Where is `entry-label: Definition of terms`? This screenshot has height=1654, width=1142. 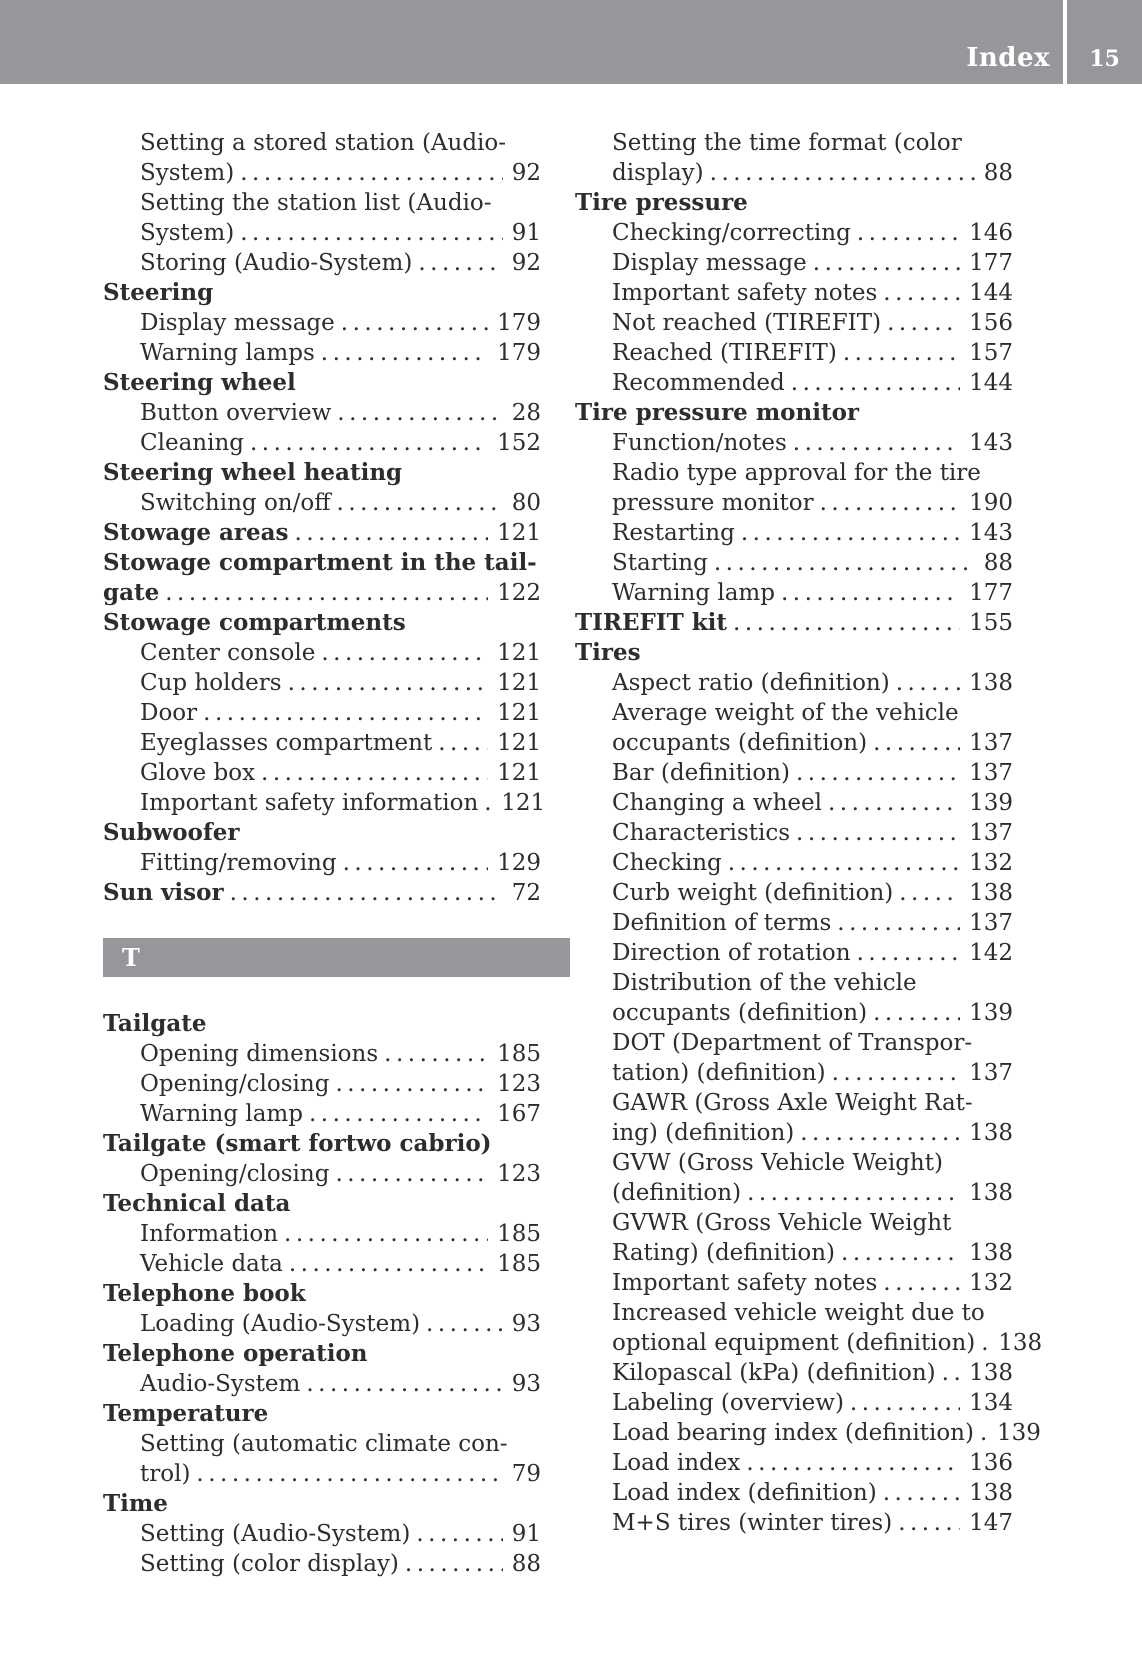 entry-label: Definition of terms is located at coordinates (722, 923).